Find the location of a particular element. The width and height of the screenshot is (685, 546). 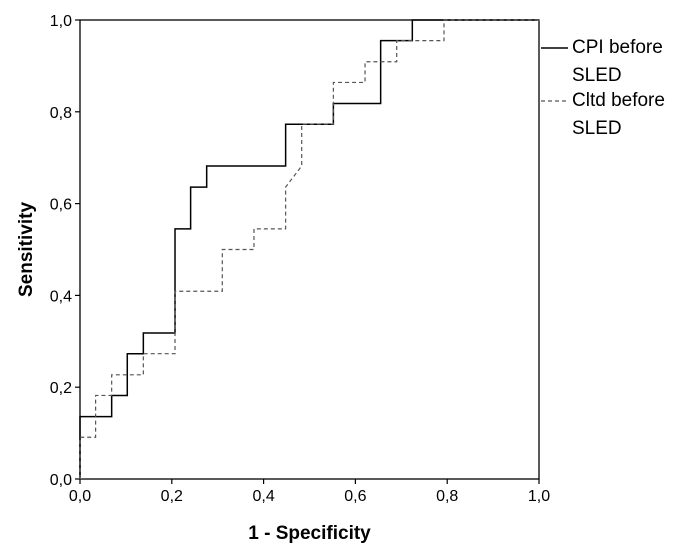

x-tick-label: 0,4 is located at coordinates (263, 496).